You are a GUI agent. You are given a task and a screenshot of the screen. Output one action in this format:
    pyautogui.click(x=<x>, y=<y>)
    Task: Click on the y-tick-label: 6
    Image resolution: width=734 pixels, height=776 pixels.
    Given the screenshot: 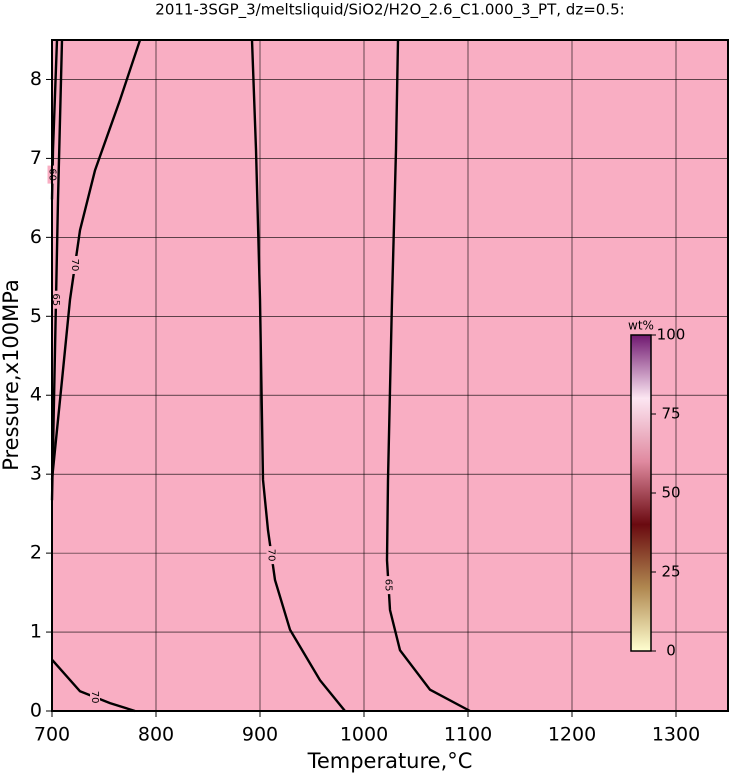 What is the action you would take?
    pyautogui.click(x=36, y=237)
    